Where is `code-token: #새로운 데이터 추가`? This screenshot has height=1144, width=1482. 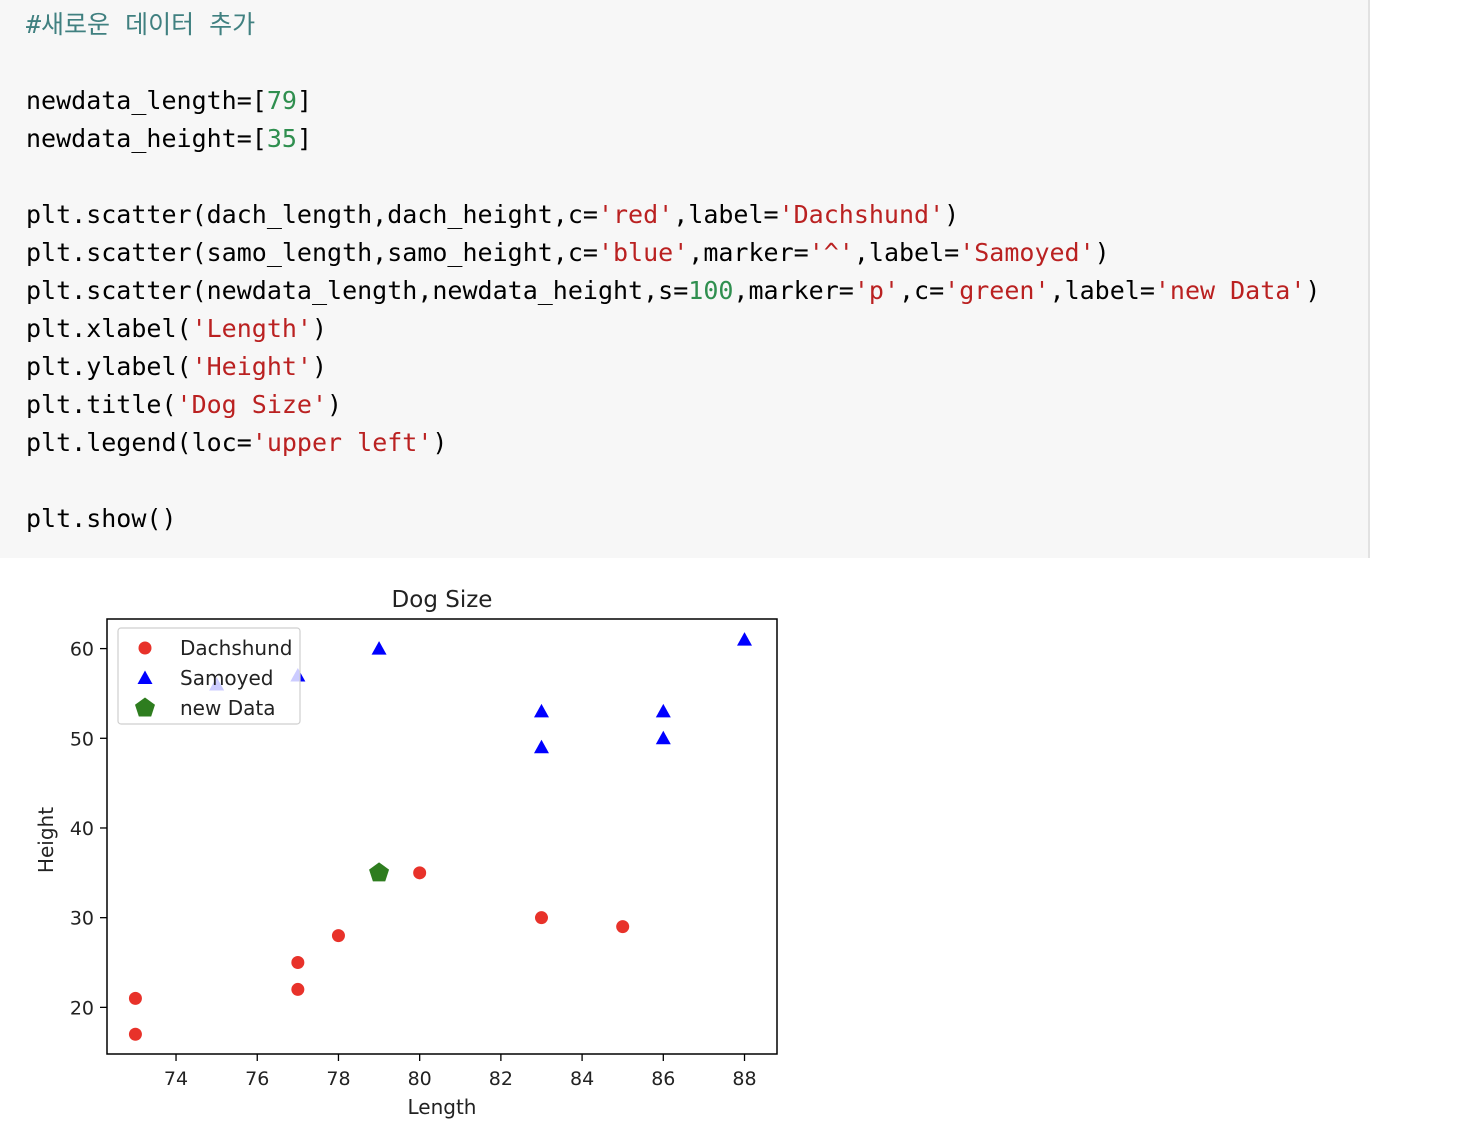 code-token: #새로운 데이터 추가 is located at coordinates (141, 24).